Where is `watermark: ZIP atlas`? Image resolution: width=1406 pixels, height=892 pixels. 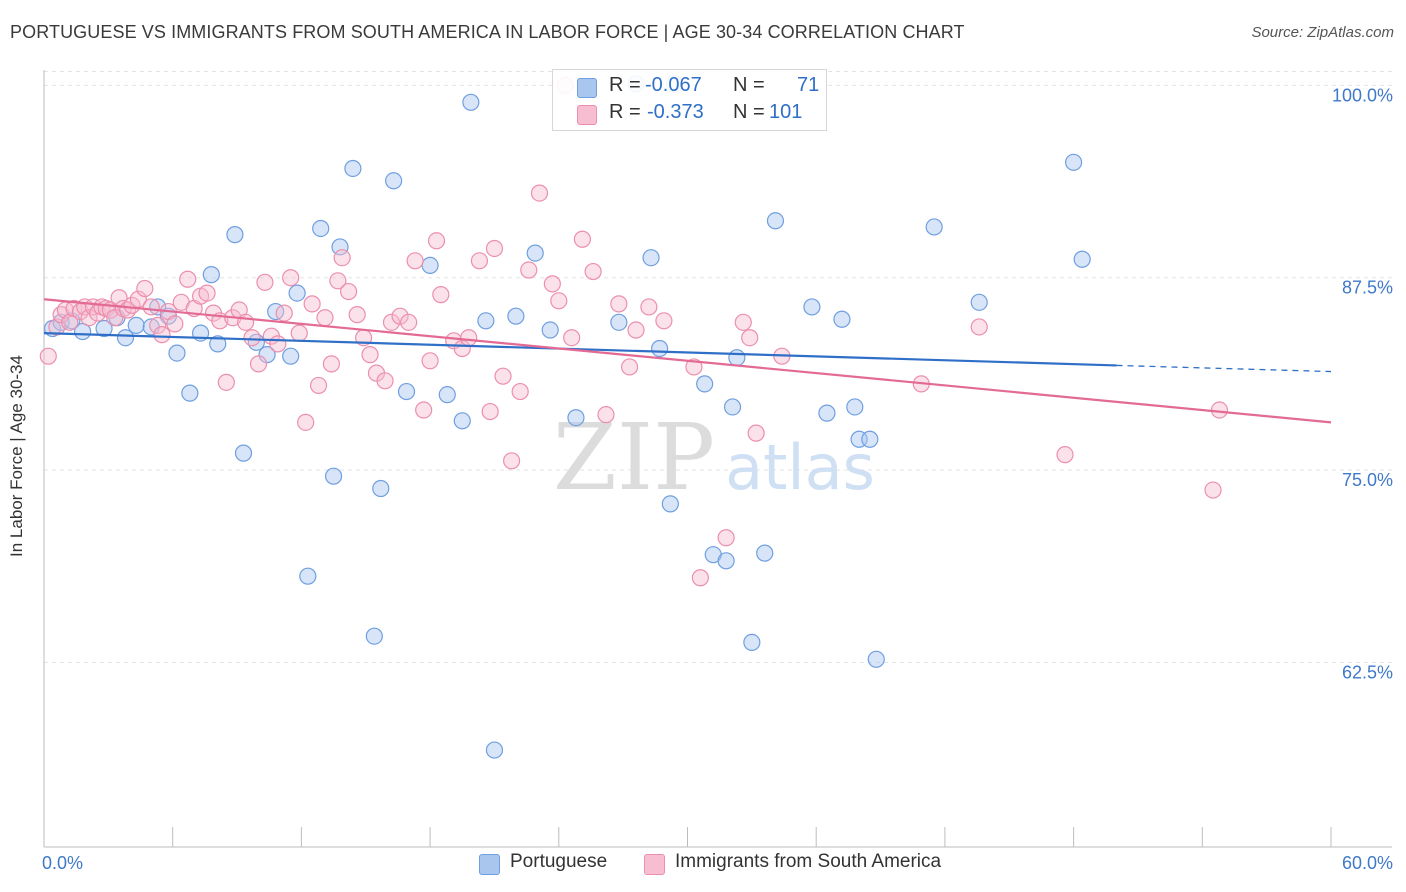
watermark: ZIP atlas is located at coordinates (714, 457).